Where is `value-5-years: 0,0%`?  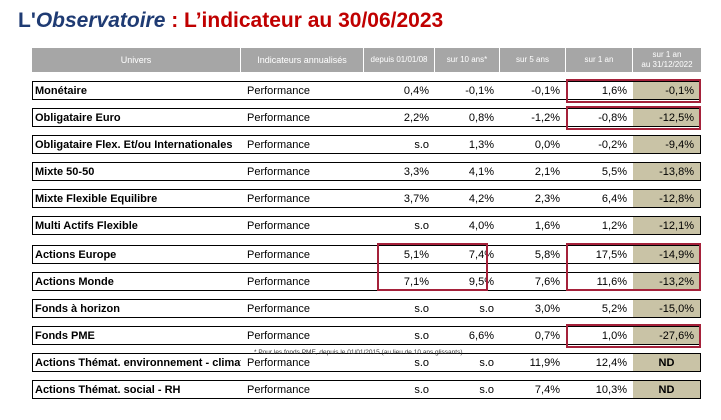 value-5-years: 0,0% is located at coordinates (533, 144).